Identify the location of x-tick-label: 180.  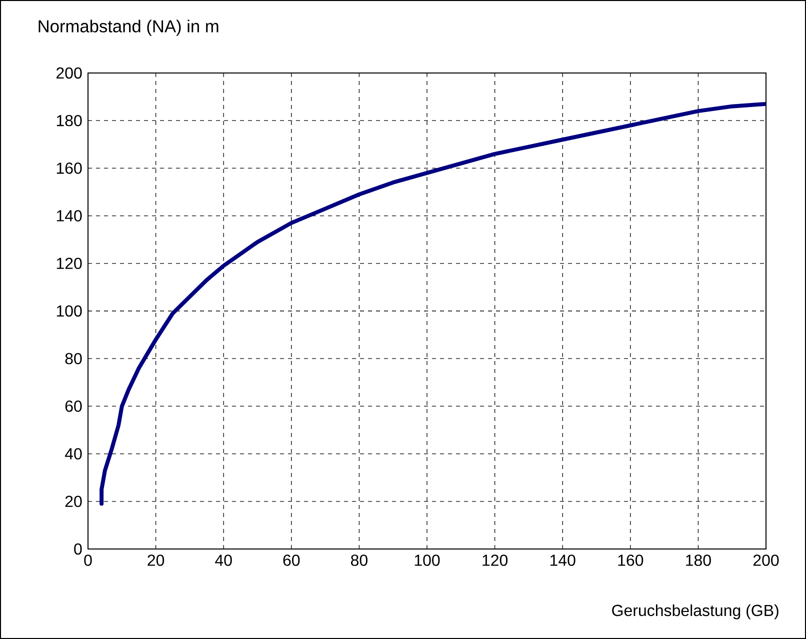
(698, 560).